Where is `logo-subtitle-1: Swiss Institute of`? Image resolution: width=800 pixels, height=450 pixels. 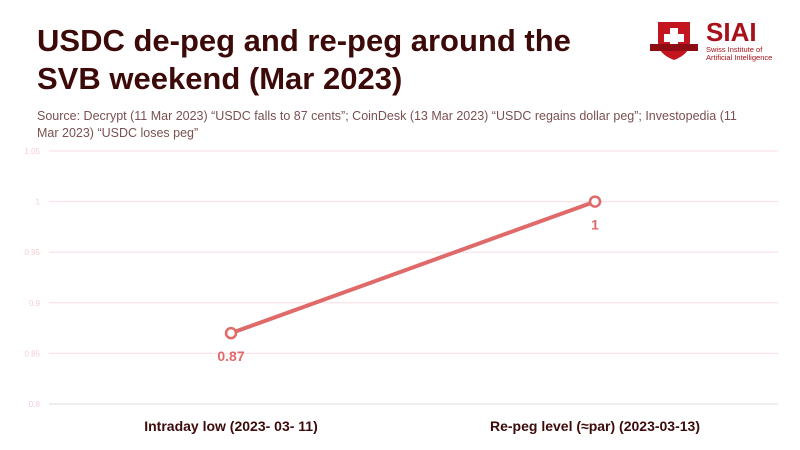
logo-subtitle-1: Swiss Institute of is located at coordinates (734, 49).